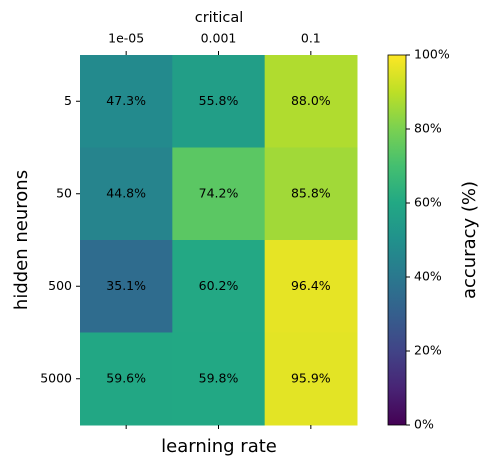 This screenshot has height=469, width=490. What do you see at coordinates (56, 377) in the screenshot?
I see `y-tick-label: 5000` at bounding box center [56, 377].